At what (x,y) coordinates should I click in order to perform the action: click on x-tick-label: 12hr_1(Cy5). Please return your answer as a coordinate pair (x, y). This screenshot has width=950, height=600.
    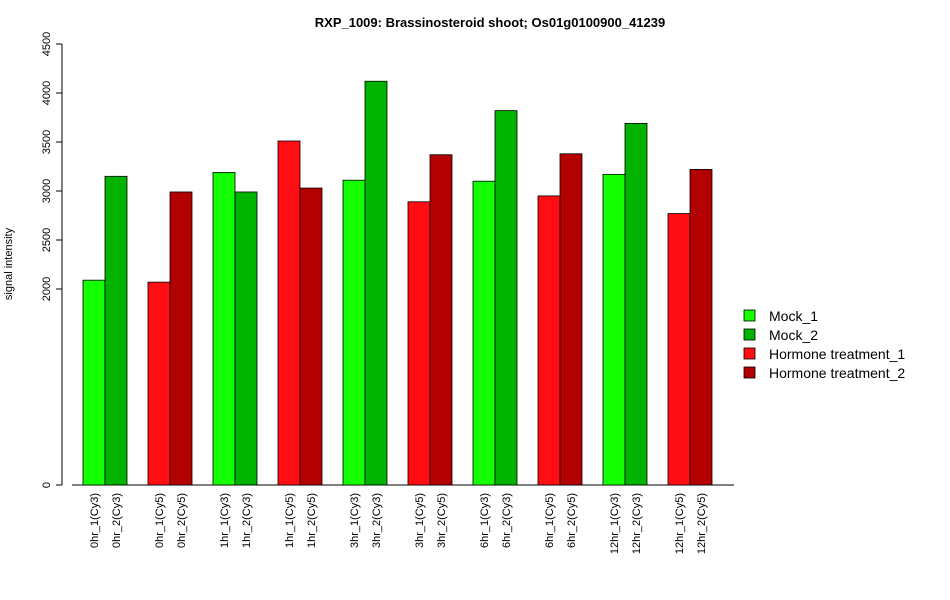
    Looking at the image, I should click on (680, 523).